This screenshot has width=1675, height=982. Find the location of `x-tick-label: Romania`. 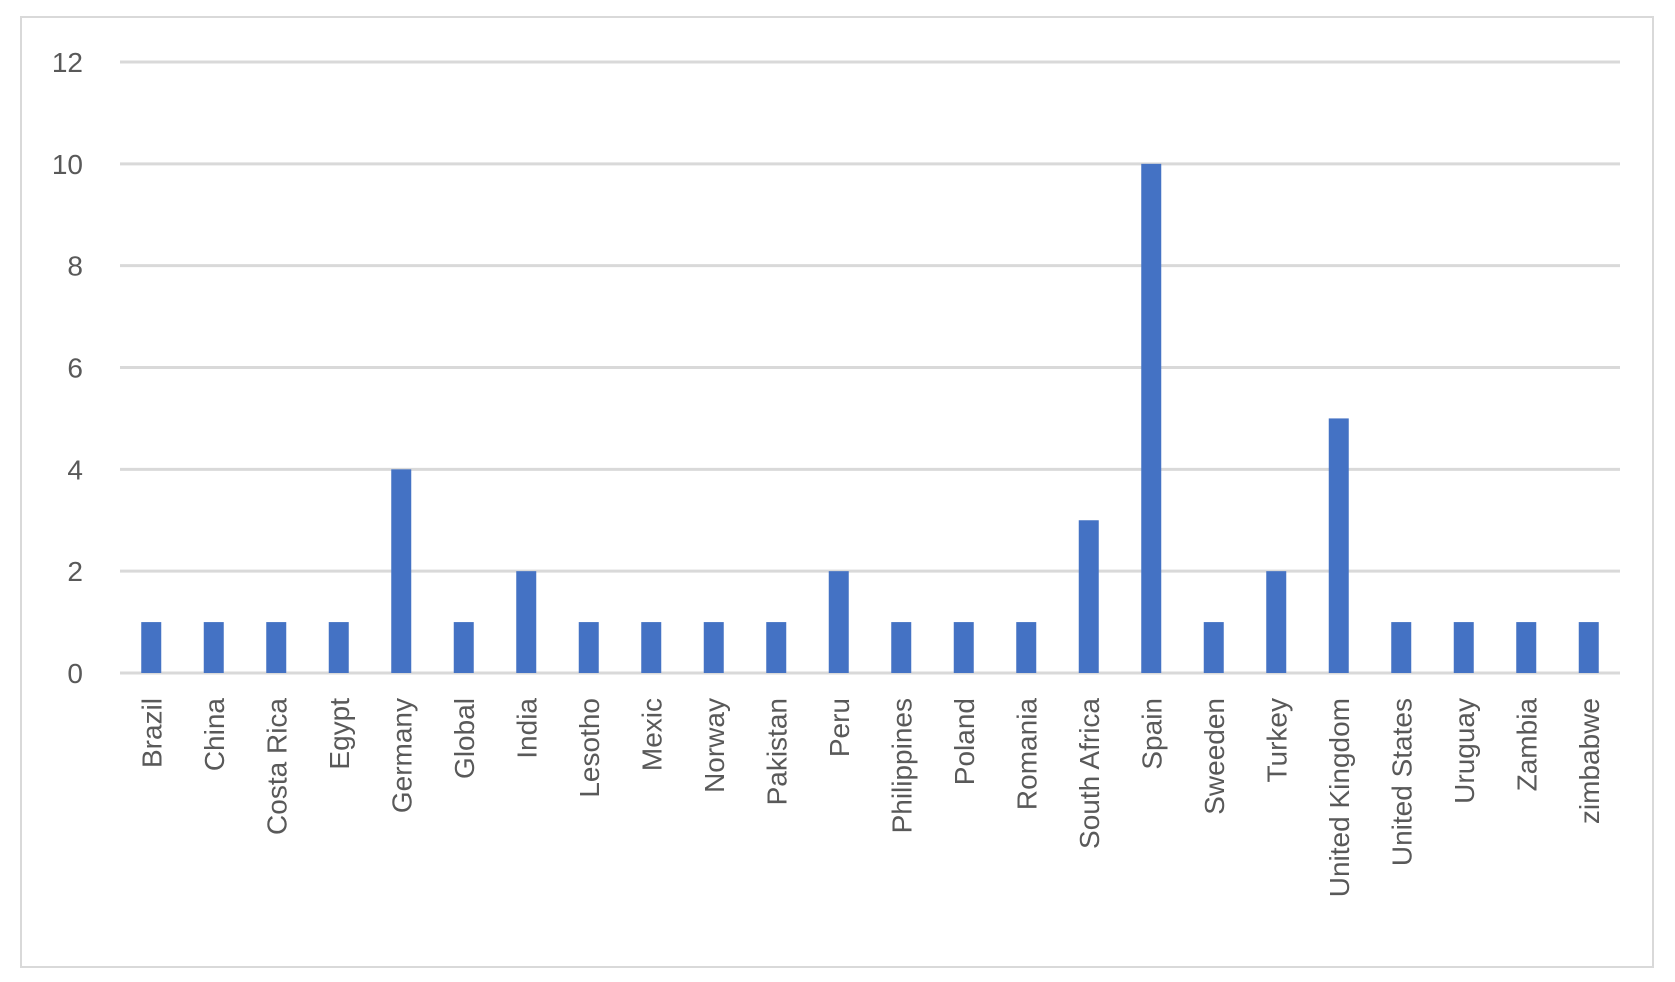

x-tick-label: Romania is located at coordinates (1026, 754).